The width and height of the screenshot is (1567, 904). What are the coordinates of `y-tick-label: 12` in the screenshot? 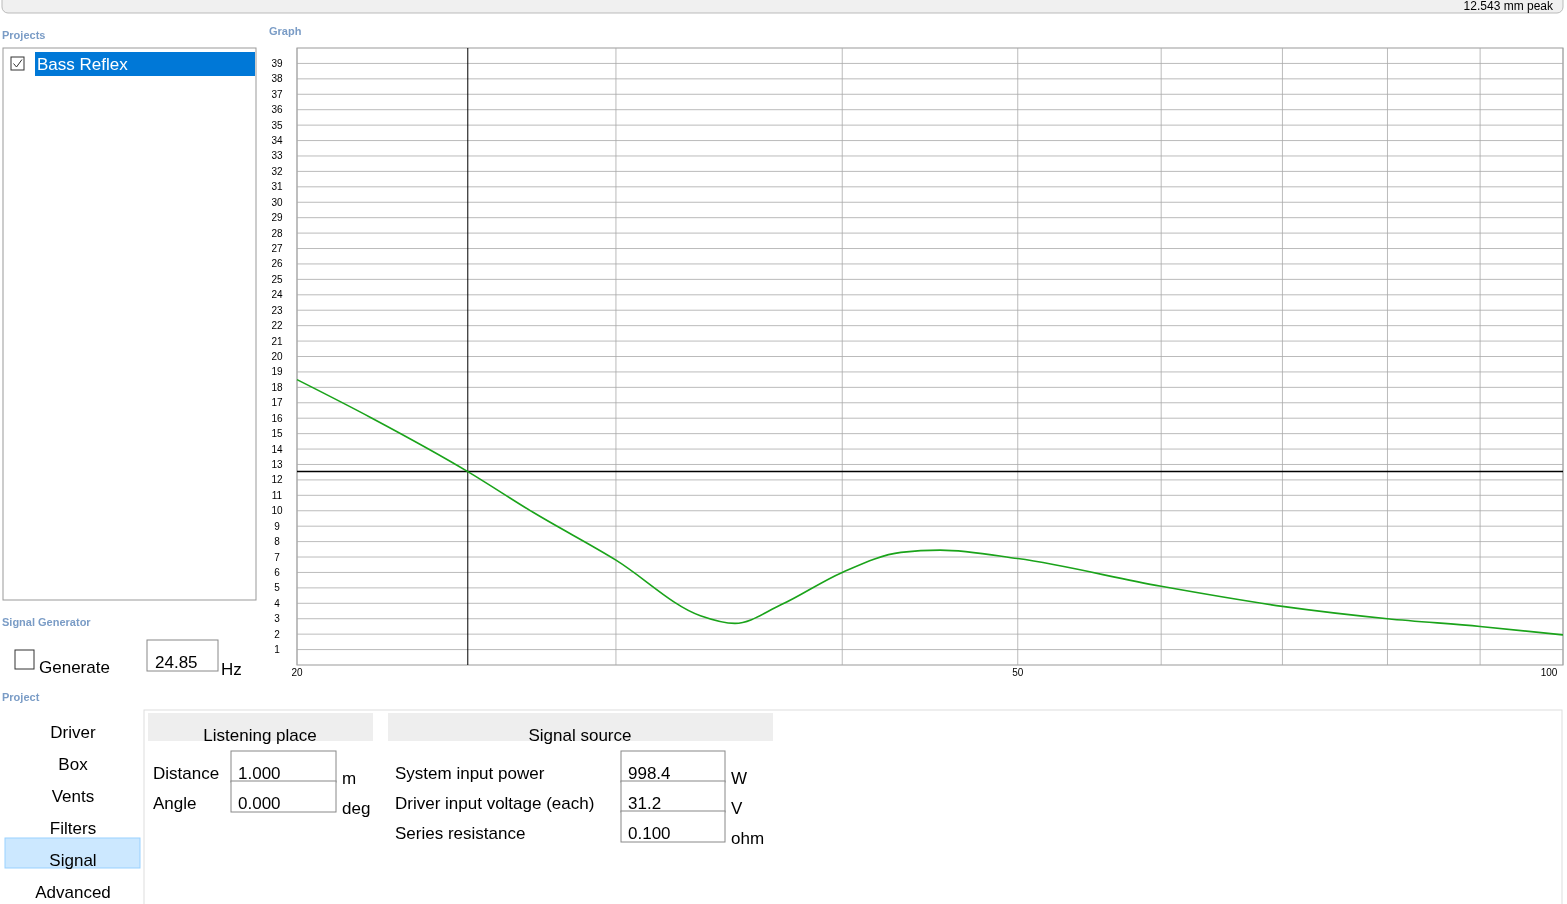 It's located at (277, 480).